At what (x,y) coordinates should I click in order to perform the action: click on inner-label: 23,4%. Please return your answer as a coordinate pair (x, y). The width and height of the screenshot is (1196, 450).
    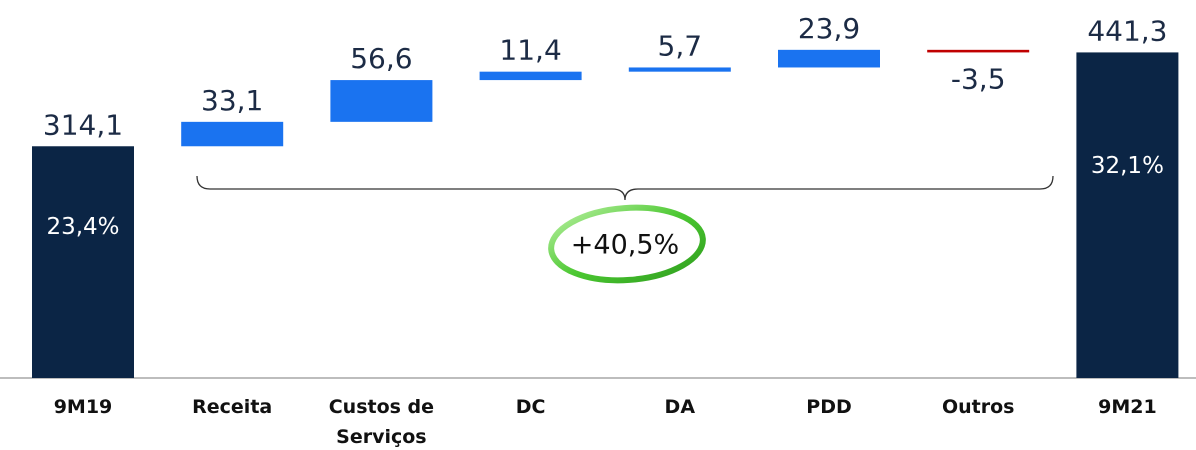
    Looking at the image, I should click on (82, 227).